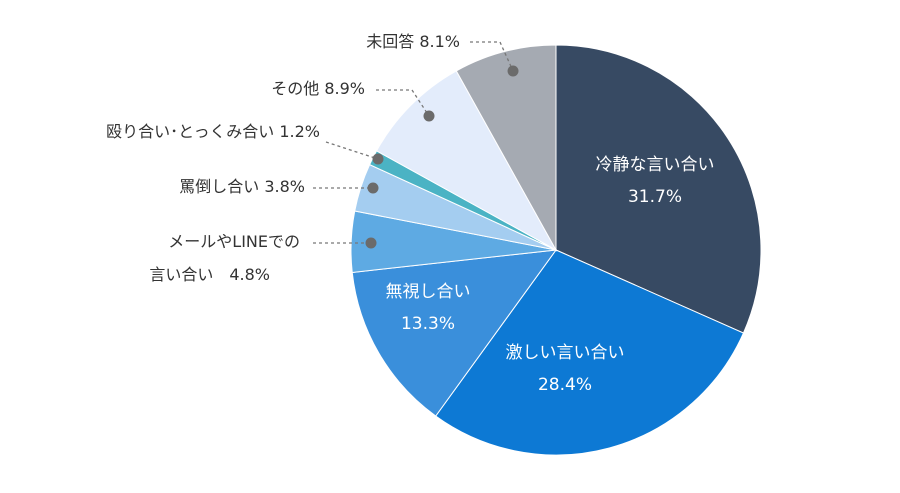  What do you see at coordinates (428, 292) in the screenshot?
I see `slice-label: 無視し合い` at bounding box center [428, 292].